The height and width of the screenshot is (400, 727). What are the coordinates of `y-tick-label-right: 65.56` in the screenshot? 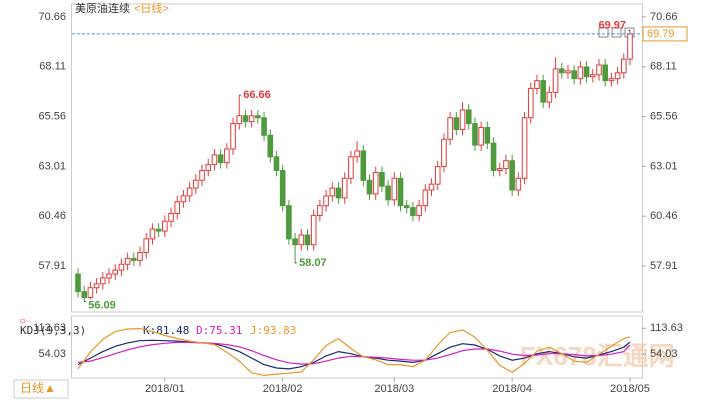 It's located at (664, 116).